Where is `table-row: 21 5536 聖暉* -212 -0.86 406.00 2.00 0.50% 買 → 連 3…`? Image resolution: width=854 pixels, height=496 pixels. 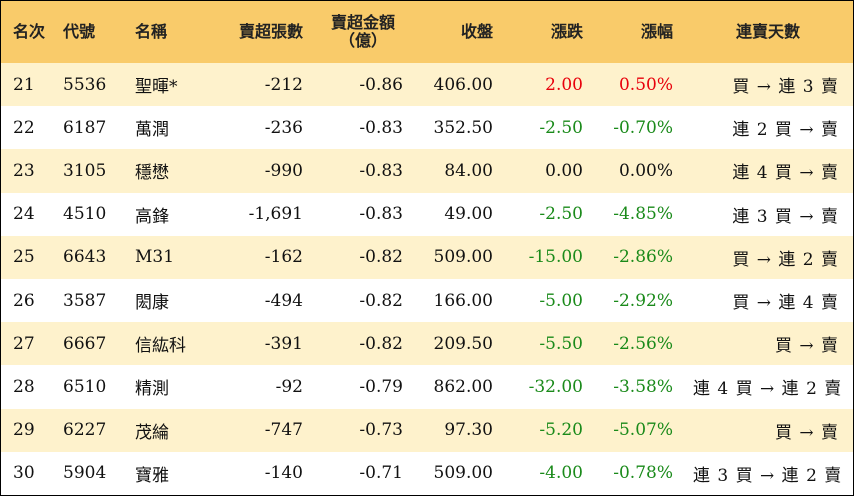 table-row: 21 5536 聖暉* -212 -0.86 406.00 2.00 0.50% 買 → 連 3… is located at coordinates (427, 85).